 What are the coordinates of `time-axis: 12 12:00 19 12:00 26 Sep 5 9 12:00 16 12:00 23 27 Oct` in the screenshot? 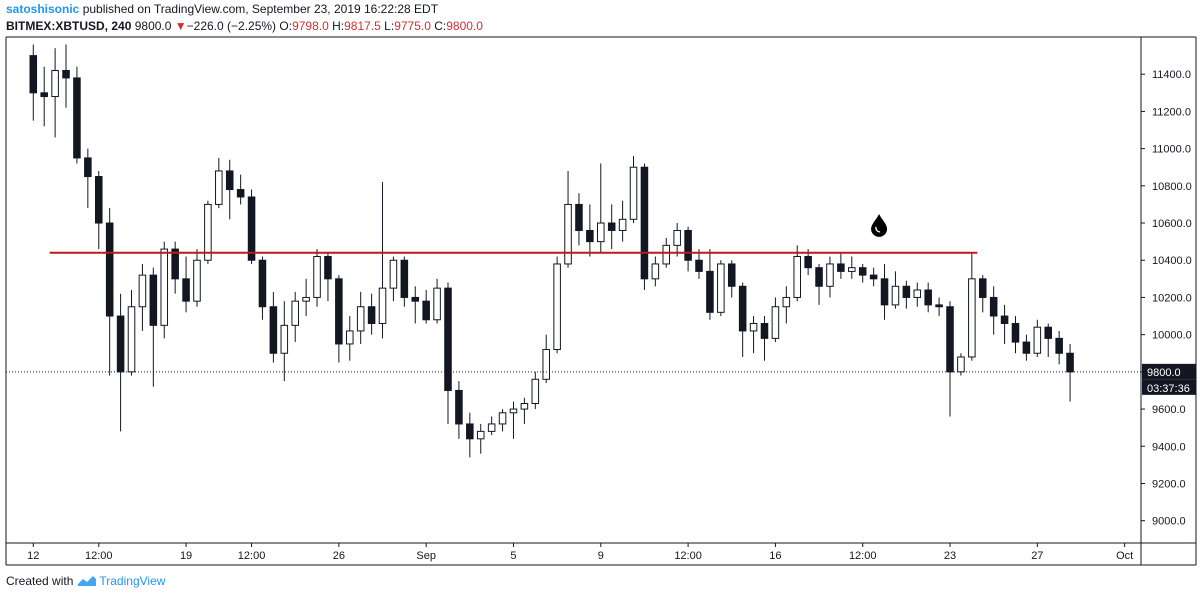 It's located at (580, 552).